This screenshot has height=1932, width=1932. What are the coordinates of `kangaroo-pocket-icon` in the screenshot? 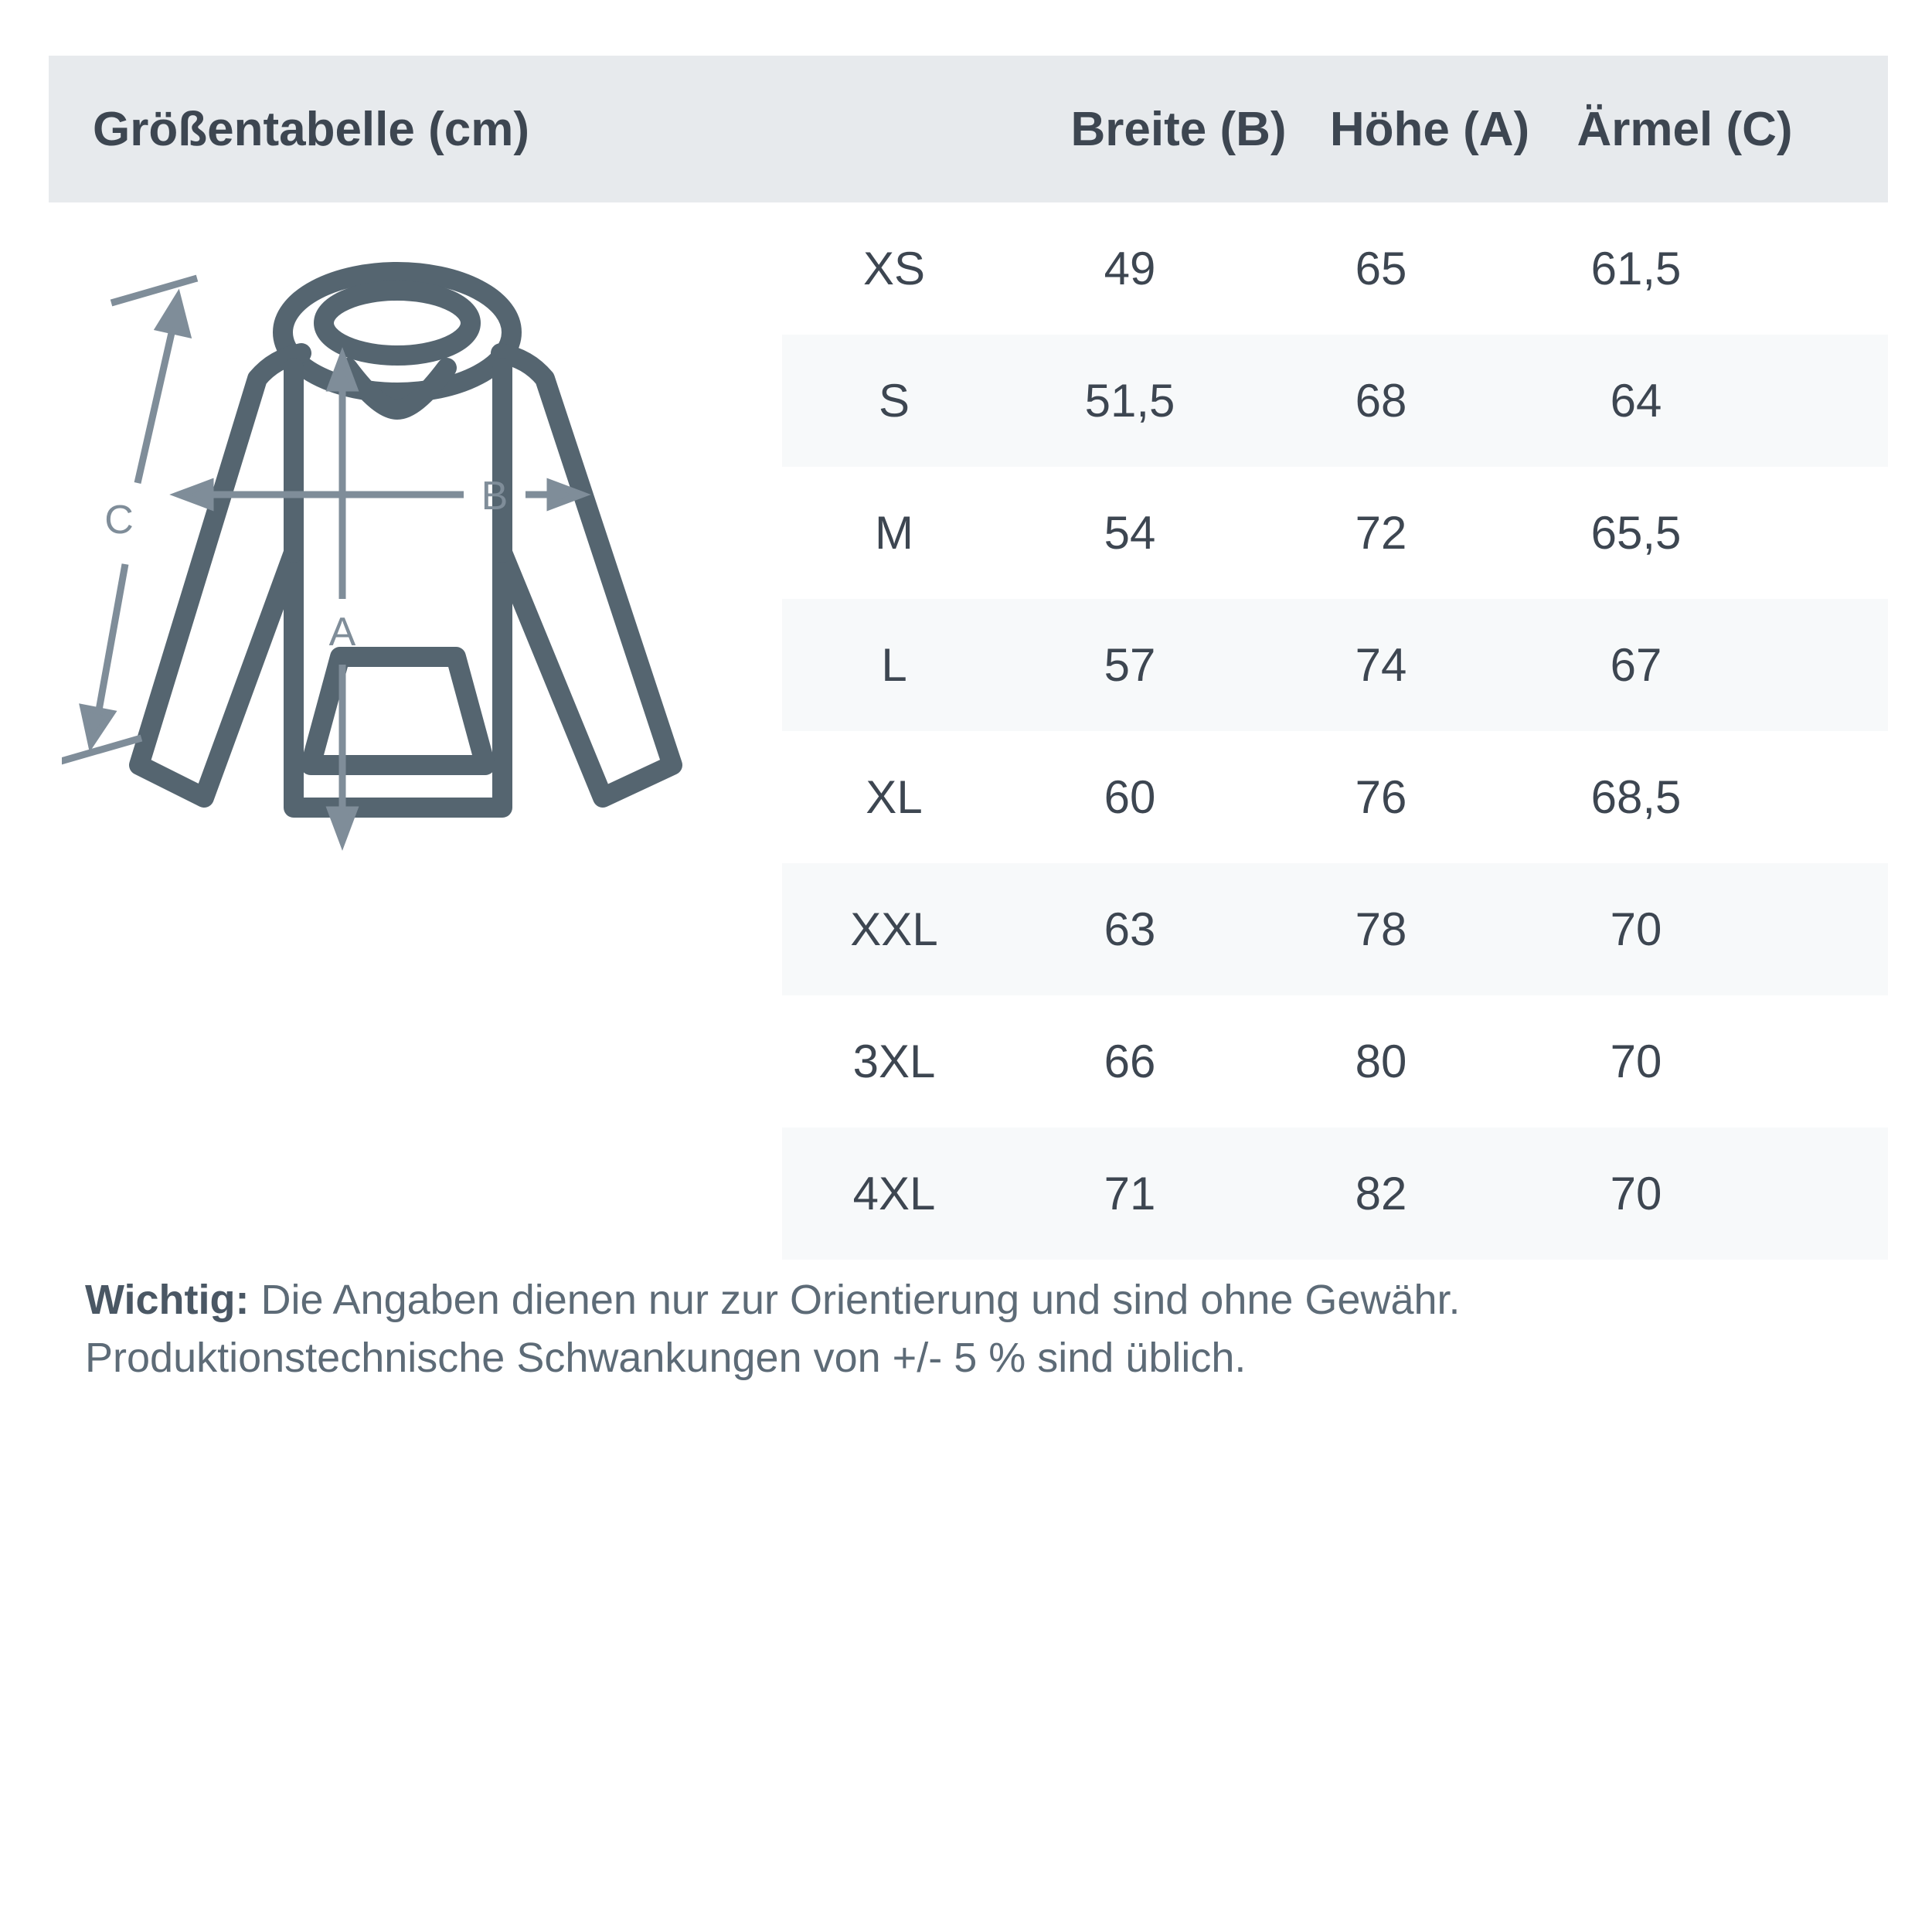 It's located at (398, 711).